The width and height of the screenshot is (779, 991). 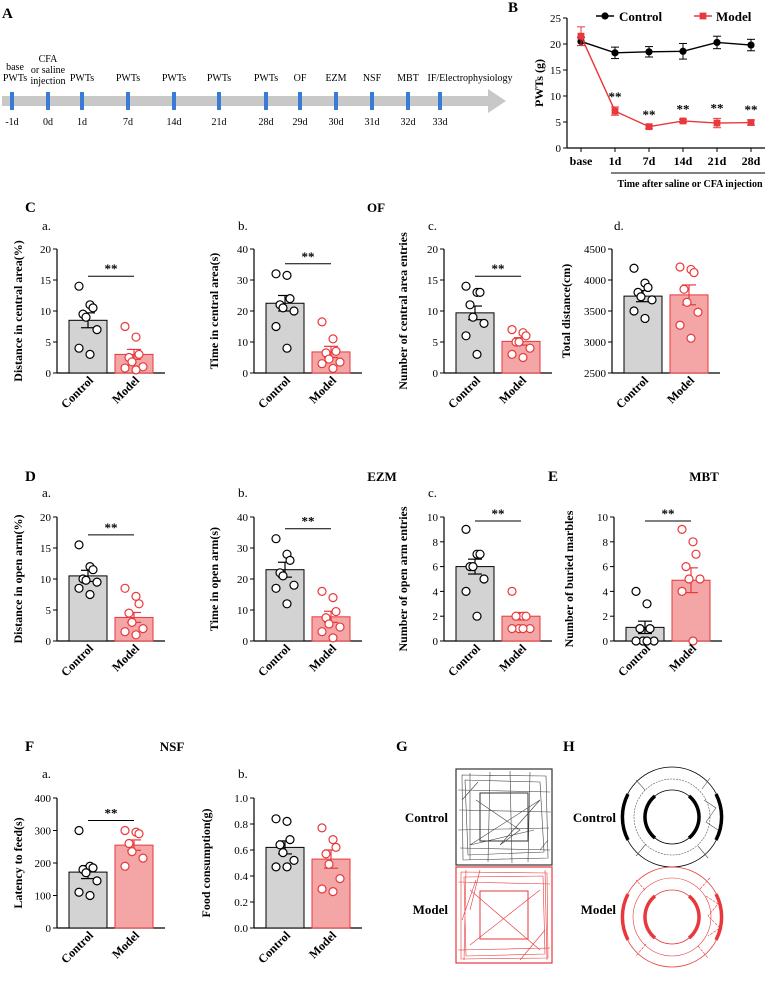 What do you see at coordinates (43, 799) in the screenshot?
I see `y-tick-label: 400` at bounding box center [43, 799].